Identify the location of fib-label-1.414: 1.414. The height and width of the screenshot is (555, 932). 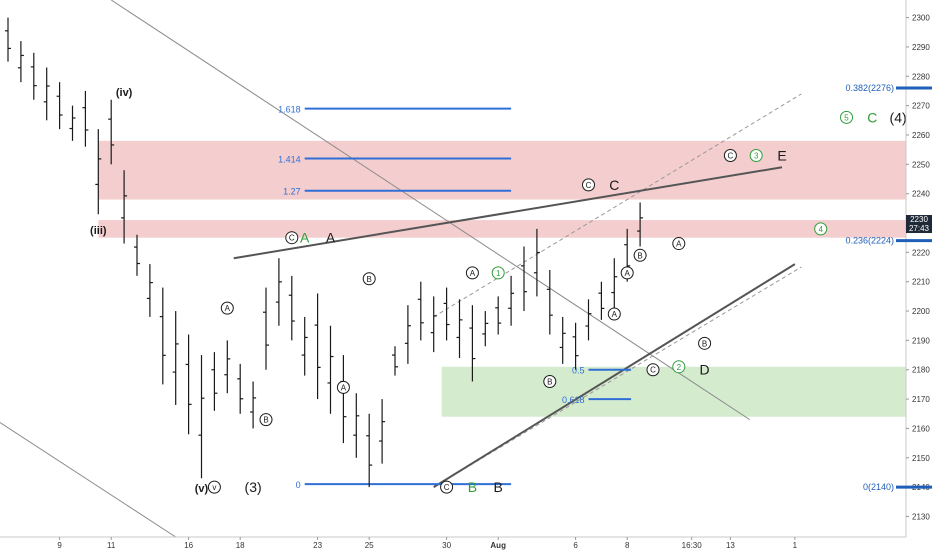
(289, 159).